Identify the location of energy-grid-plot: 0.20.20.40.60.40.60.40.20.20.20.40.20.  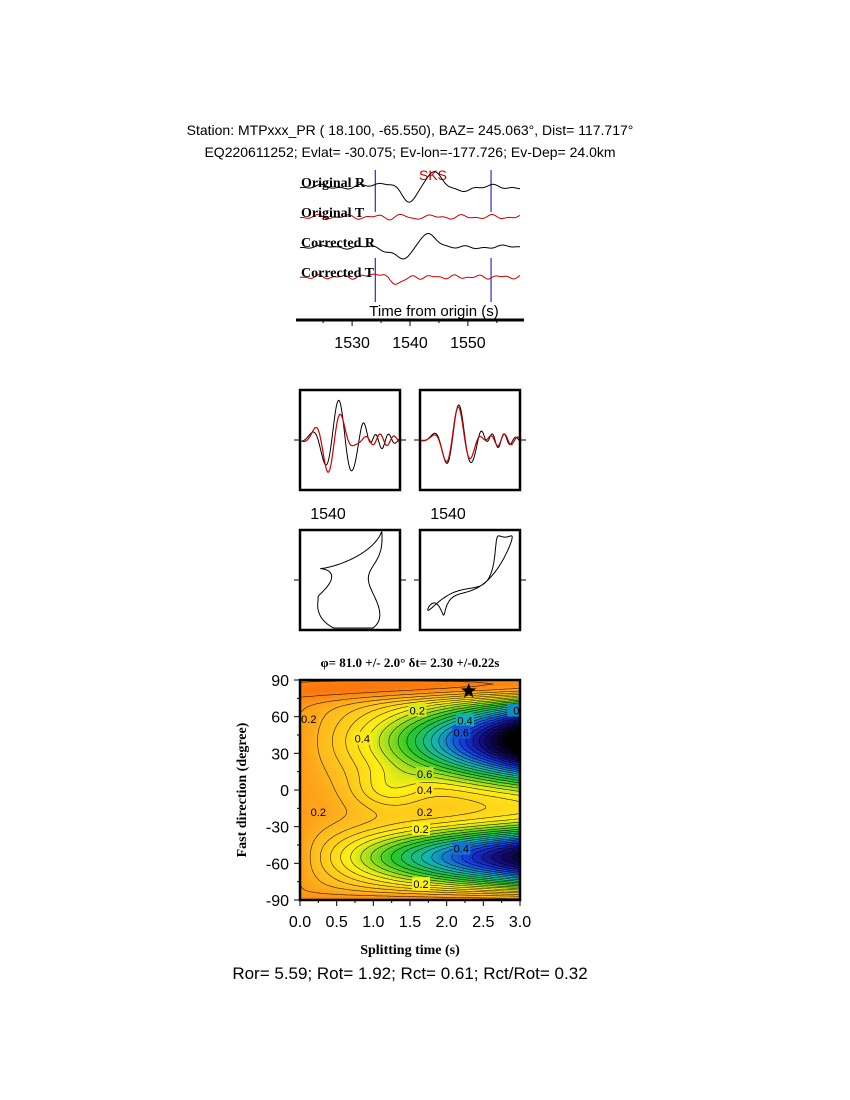
(410, 790).